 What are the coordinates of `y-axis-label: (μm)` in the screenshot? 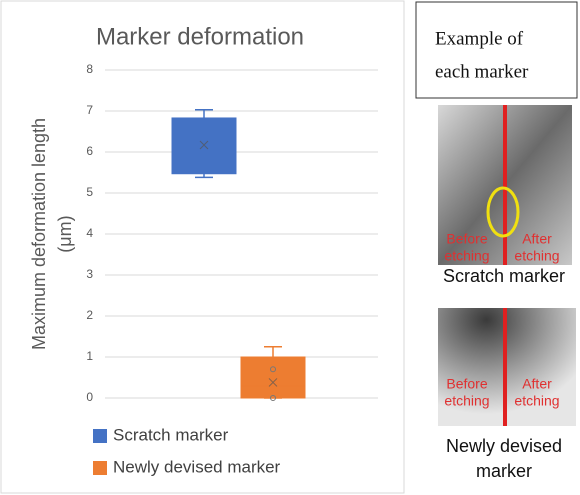 It's located at (65, 233).